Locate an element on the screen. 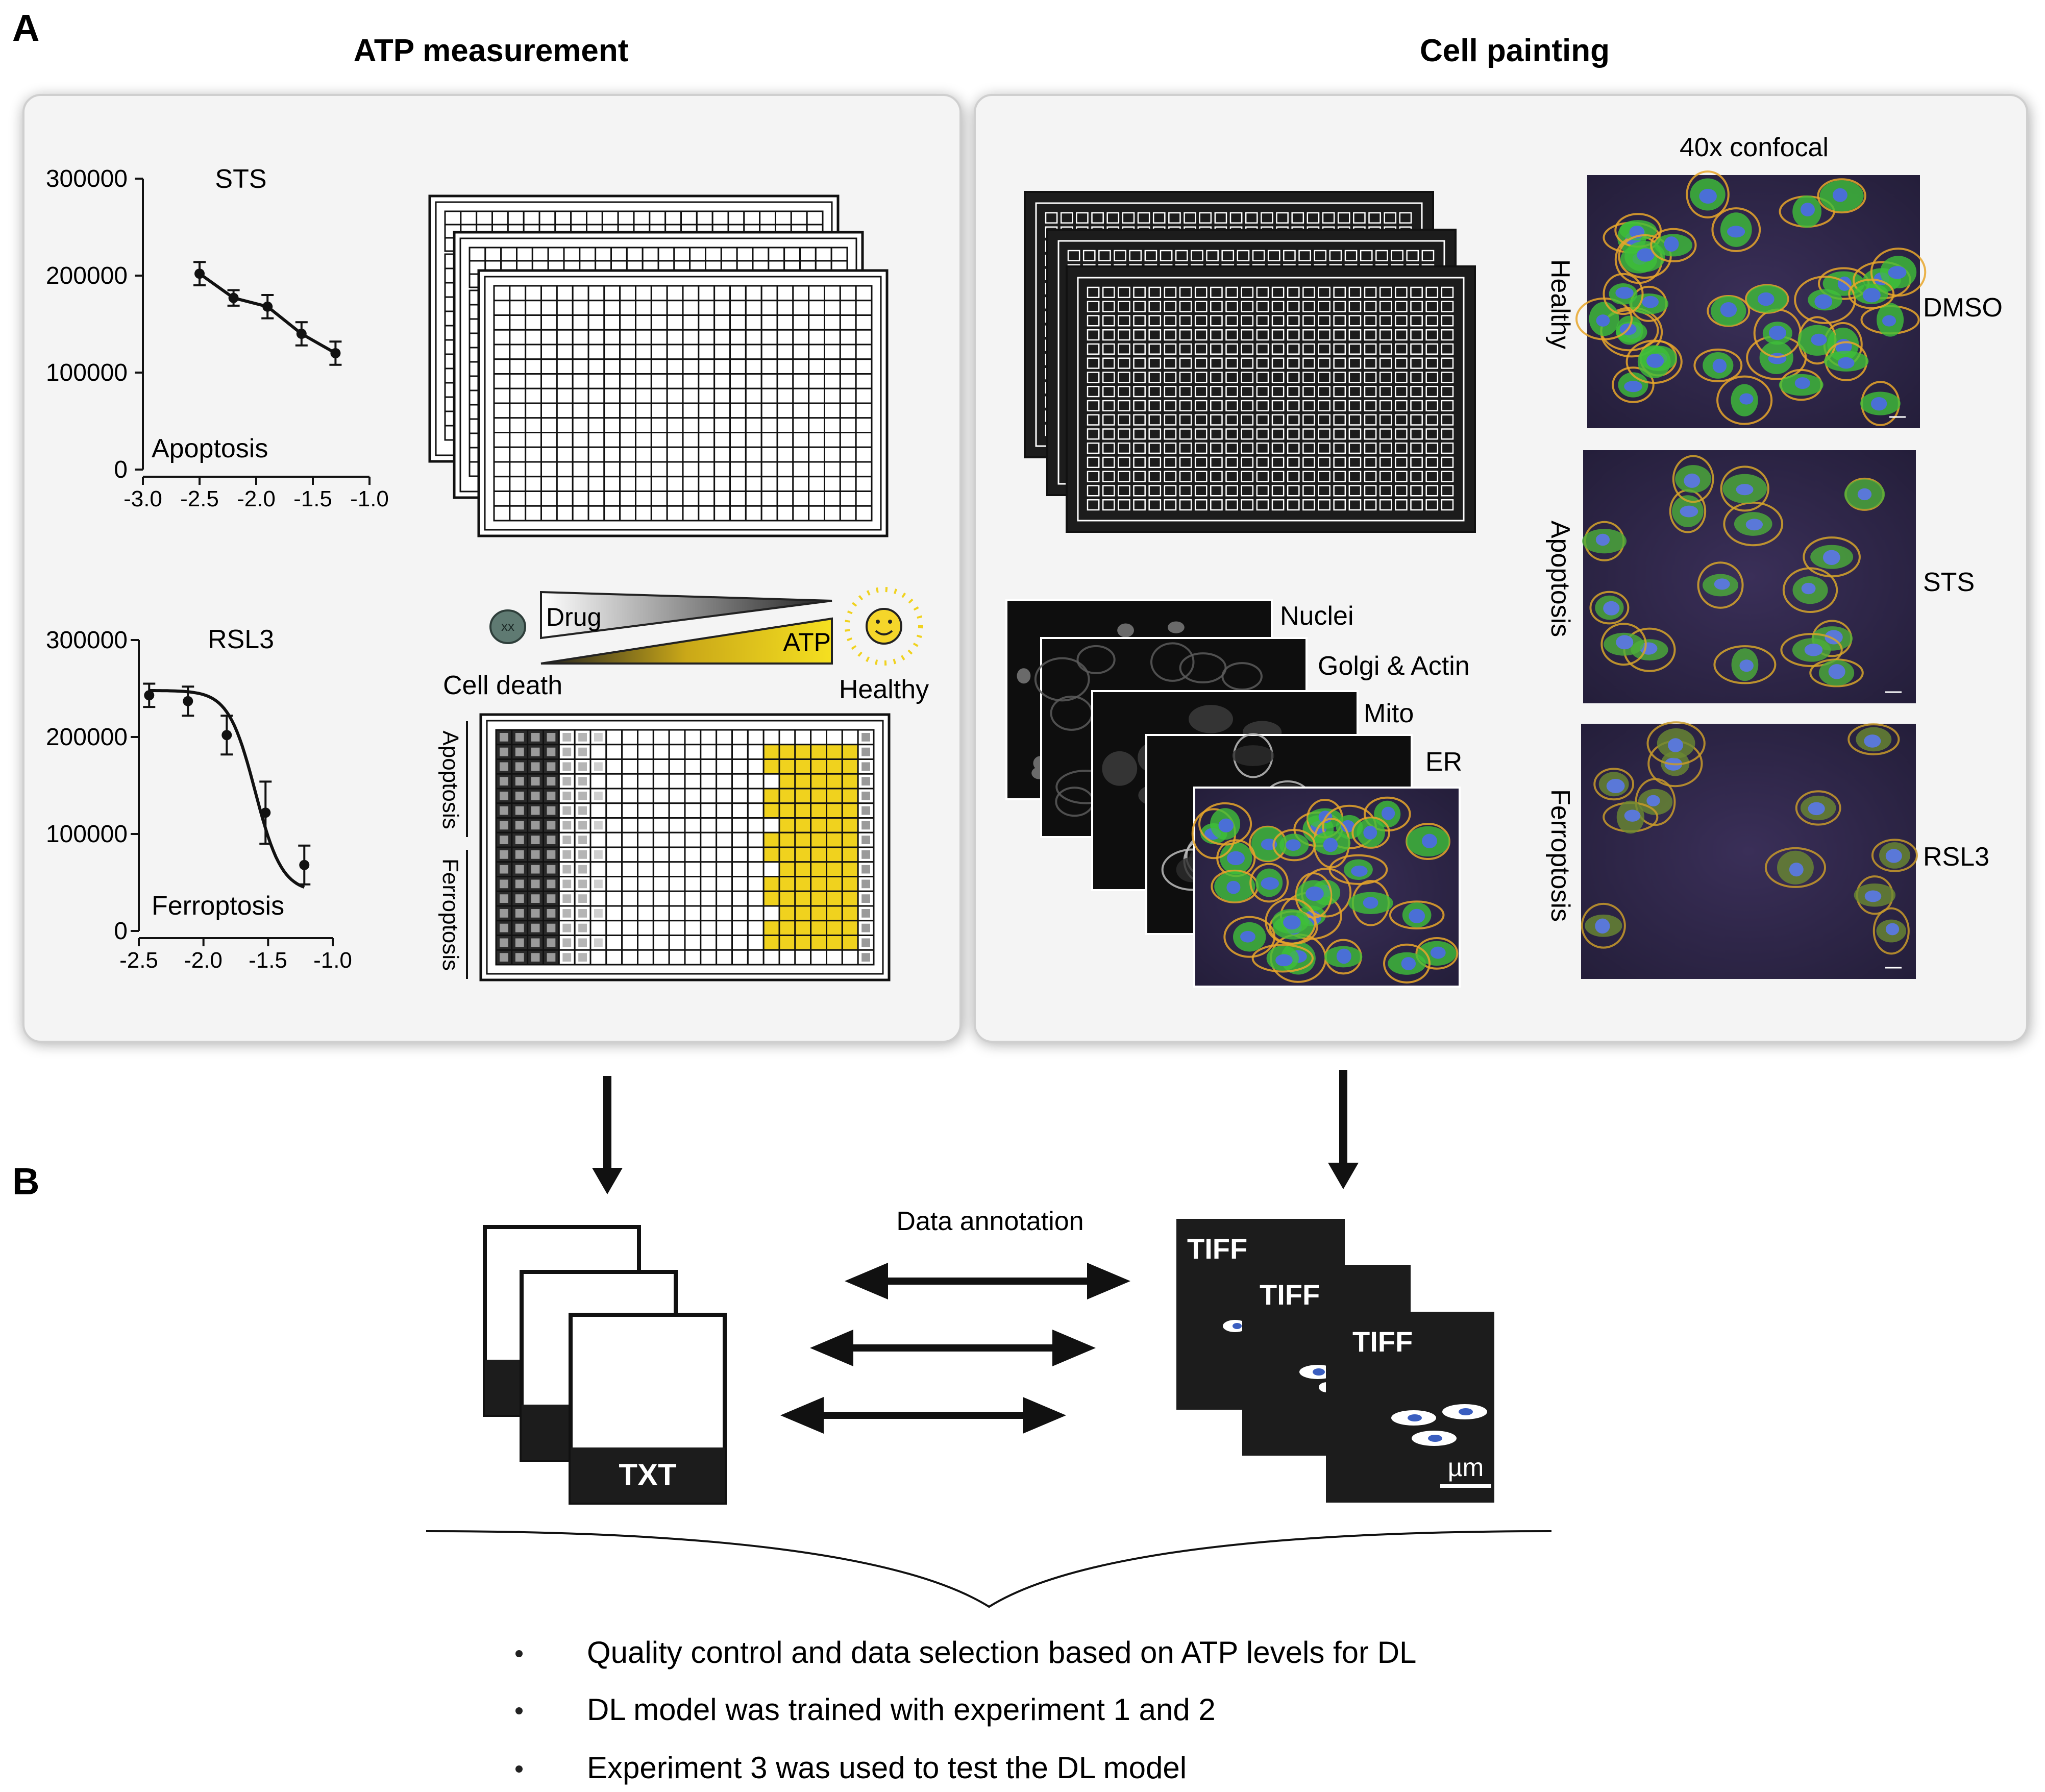 This screenshot has width=2045, height=1792. drug-gradient-wedge is located at coordinates (686, 615).